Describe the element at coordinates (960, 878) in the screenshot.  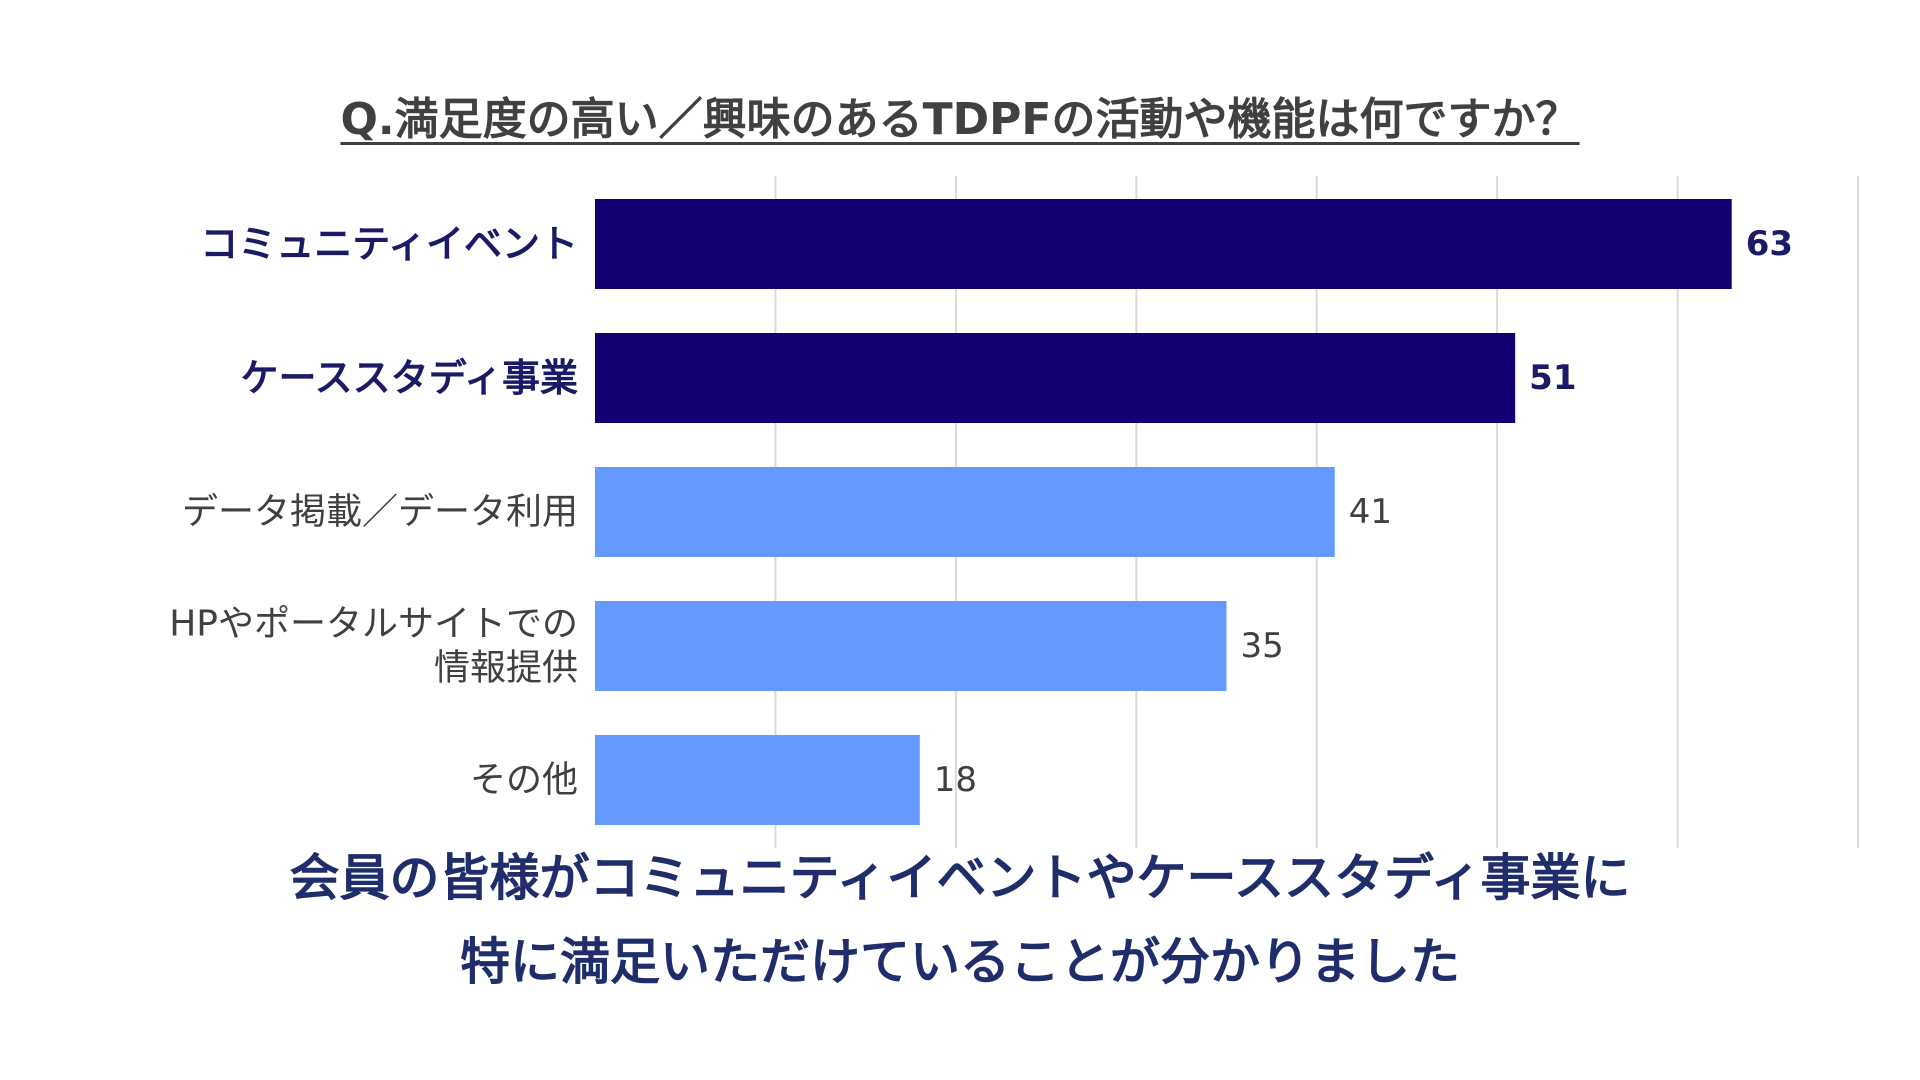
I see `conclusion-line-1: 会員の皆様がコミュニティイベントやケーススタディ事業に` at that location.